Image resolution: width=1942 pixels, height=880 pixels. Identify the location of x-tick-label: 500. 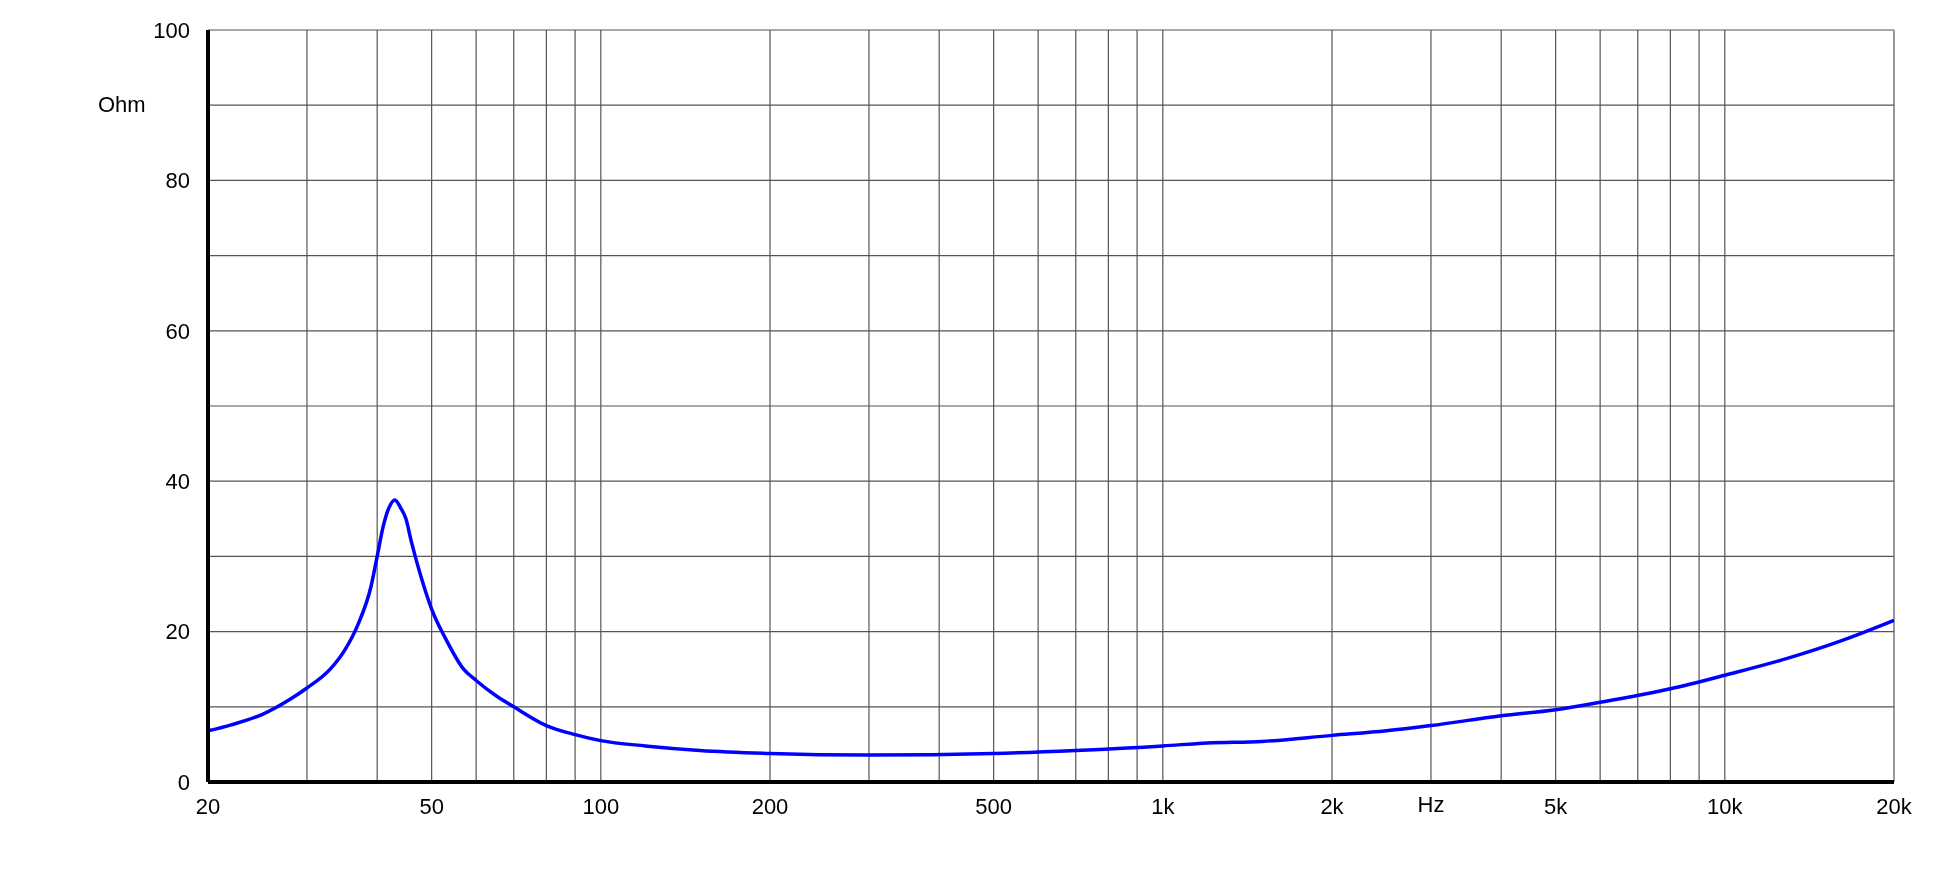
(993, 806).